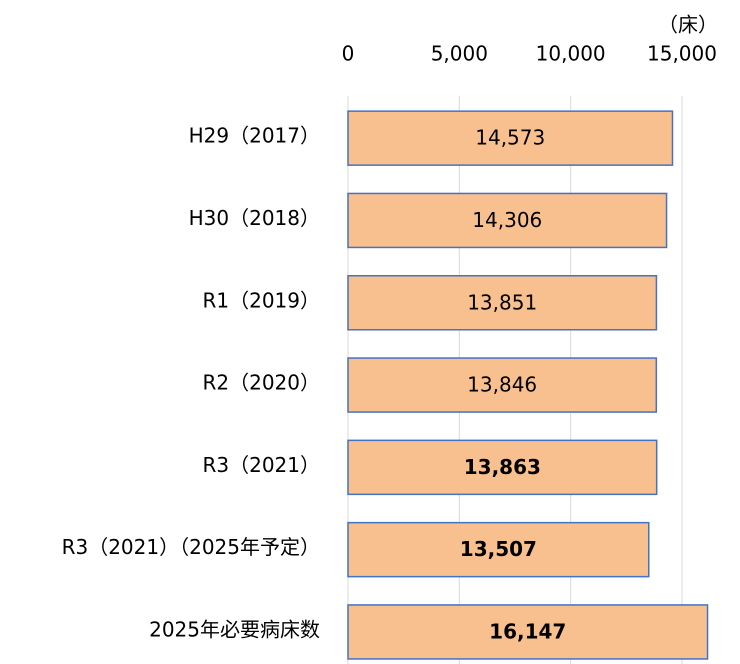  I want to click on y-tick-label: R2（2020）, so click(261, 383).